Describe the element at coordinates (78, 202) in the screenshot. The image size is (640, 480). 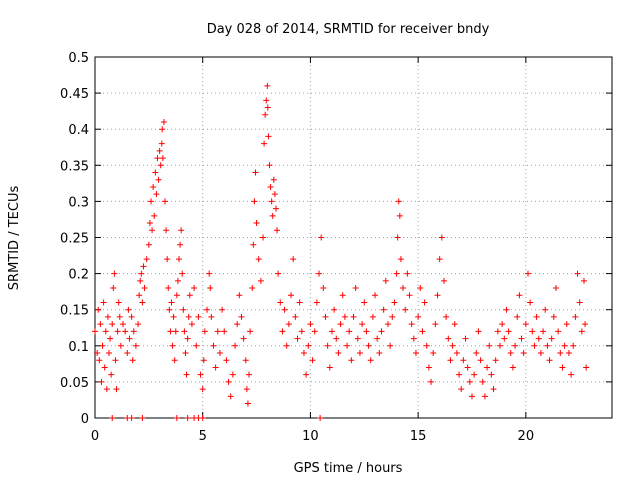
I see `y-tick-label: 0.3` at that location.